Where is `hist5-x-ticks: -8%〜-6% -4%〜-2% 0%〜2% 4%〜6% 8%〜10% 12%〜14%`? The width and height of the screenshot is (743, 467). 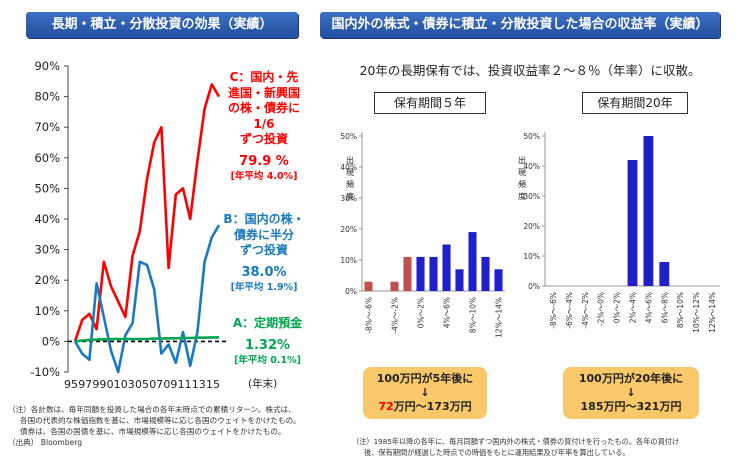 hist5-x-ticks: -8%〜-6% -4%〜-2% 0%〜2% 4%〜6% 8%〜10% 12%〜14% is located at coordinates (434, 317).